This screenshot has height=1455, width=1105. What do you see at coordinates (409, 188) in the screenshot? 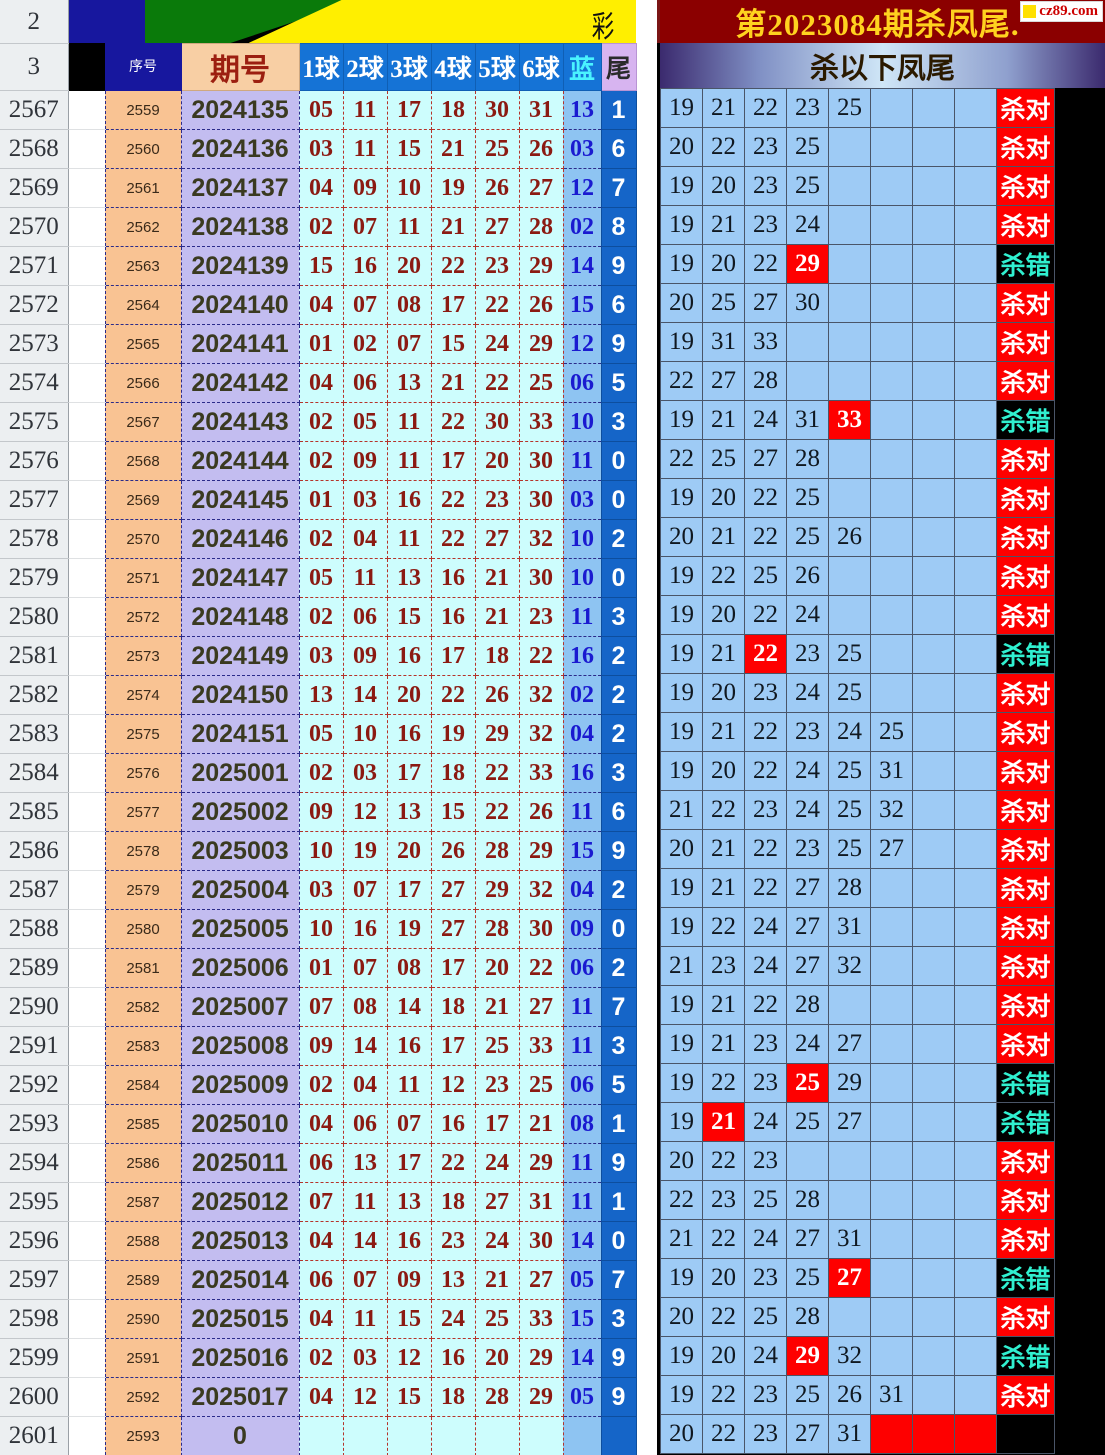
I see `ball-cell: 10` at bounding box center [409, 188].